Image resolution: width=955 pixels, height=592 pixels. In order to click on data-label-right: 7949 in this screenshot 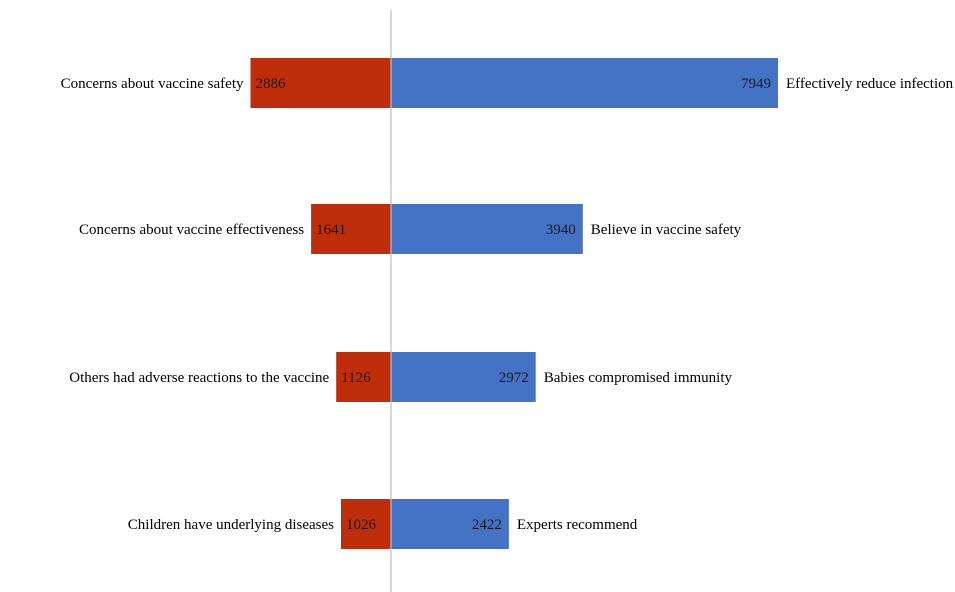, I will do `click(756, 84)`.